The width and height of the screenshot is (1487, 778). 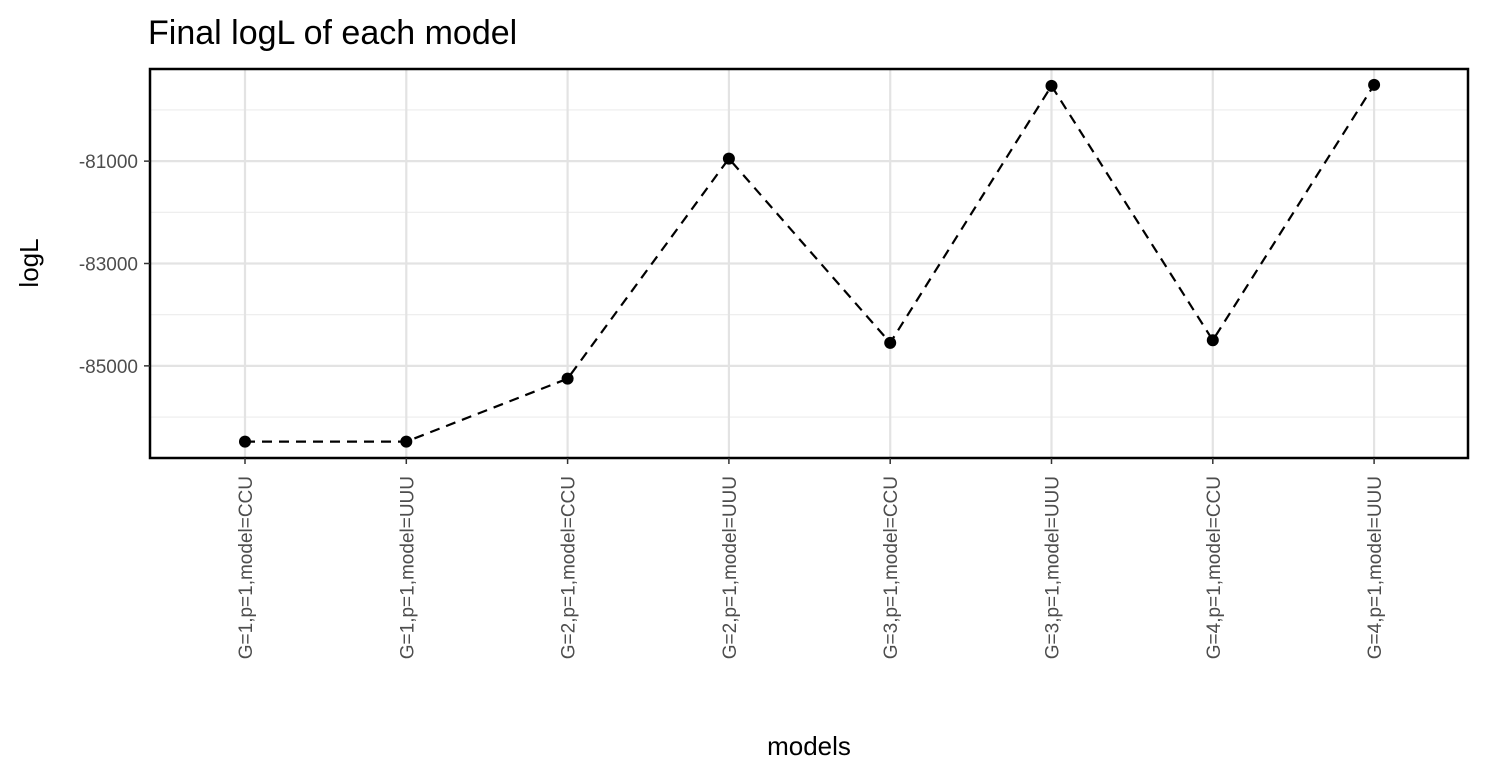 I want to click on y-axis-title: logL, so click(x=29, y=262).